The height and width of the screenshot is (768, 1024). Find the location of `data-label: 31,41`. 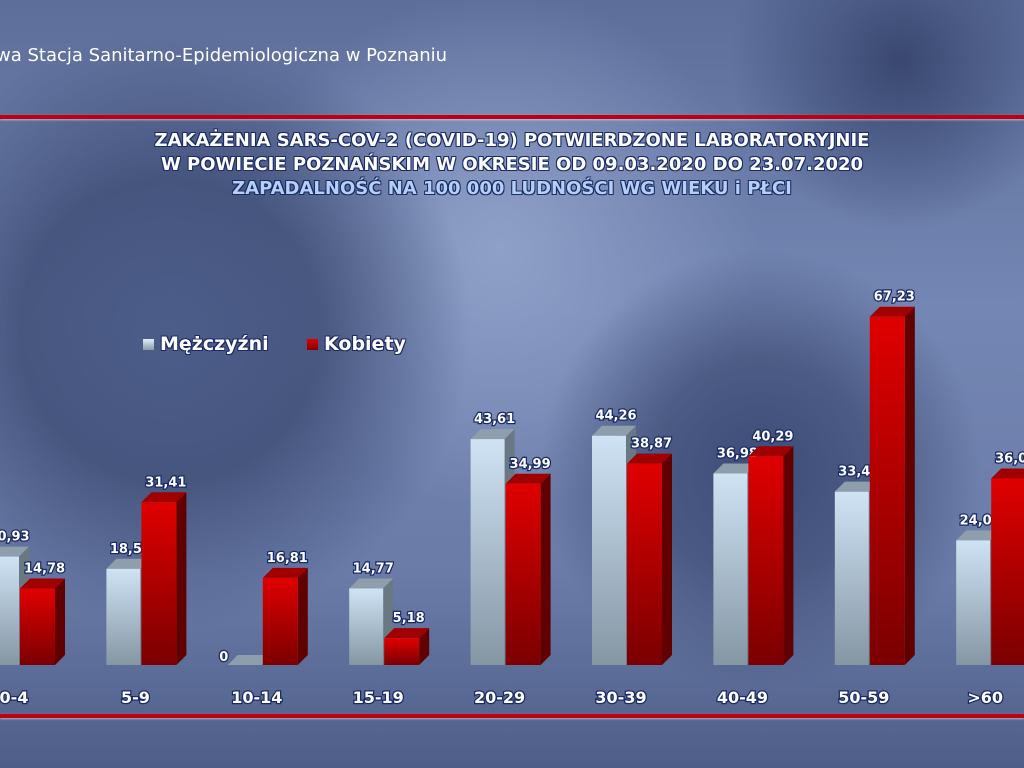

data-label: 31,41 is located at coordinates (165, 482).